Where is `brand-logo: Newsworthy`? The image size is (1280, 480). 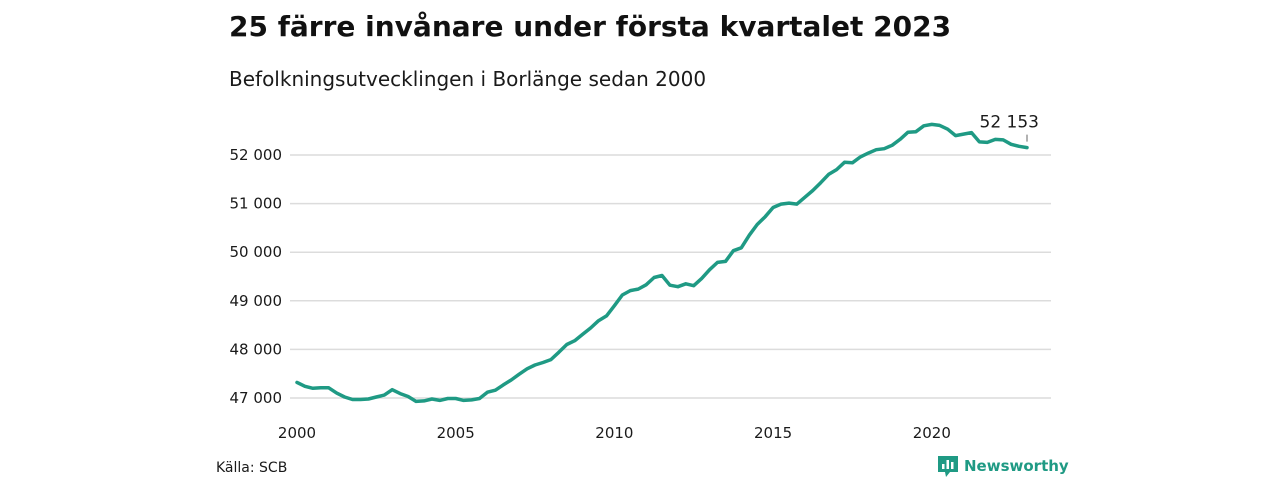 brand-logo: Newsworthy is located at coordinates (1003, 466).